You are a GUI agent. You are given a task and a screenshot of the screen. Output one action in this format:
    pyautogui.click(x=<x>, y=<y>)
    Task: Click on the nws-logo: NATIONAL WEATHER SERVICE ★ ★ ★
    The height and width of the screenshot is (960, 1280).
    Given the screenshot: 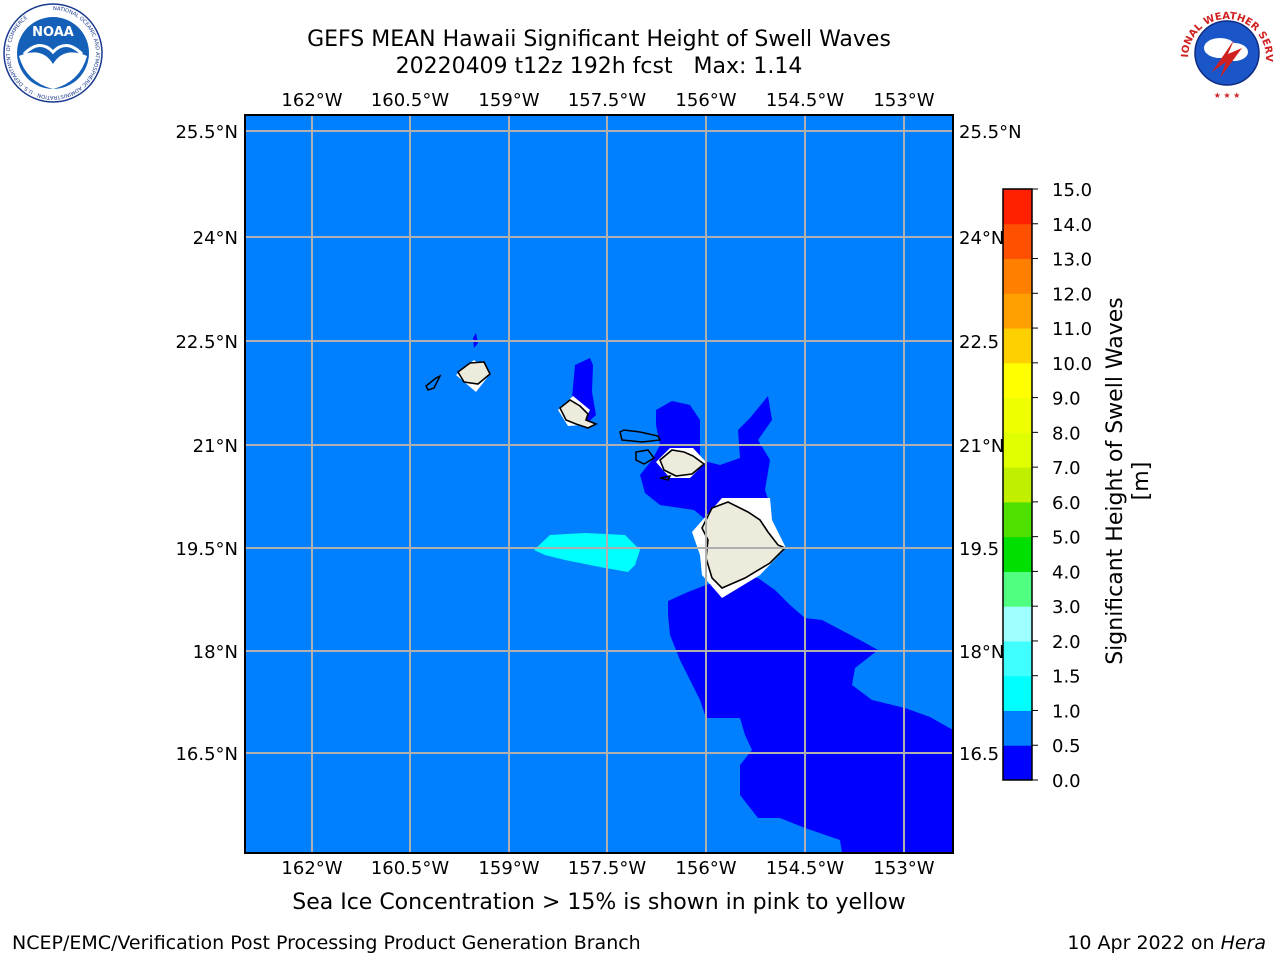 What is the action you would take?
    pyautogui.click(x=1226, y=52)
    